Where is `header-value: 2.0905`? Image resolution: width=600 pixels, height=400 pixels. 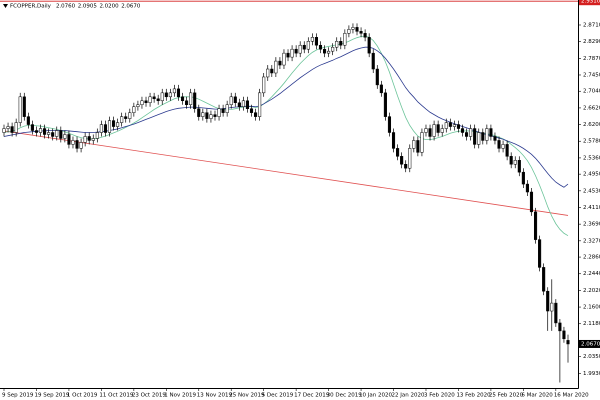
header-value: 2.0905 is located at coordinates (88, 7).